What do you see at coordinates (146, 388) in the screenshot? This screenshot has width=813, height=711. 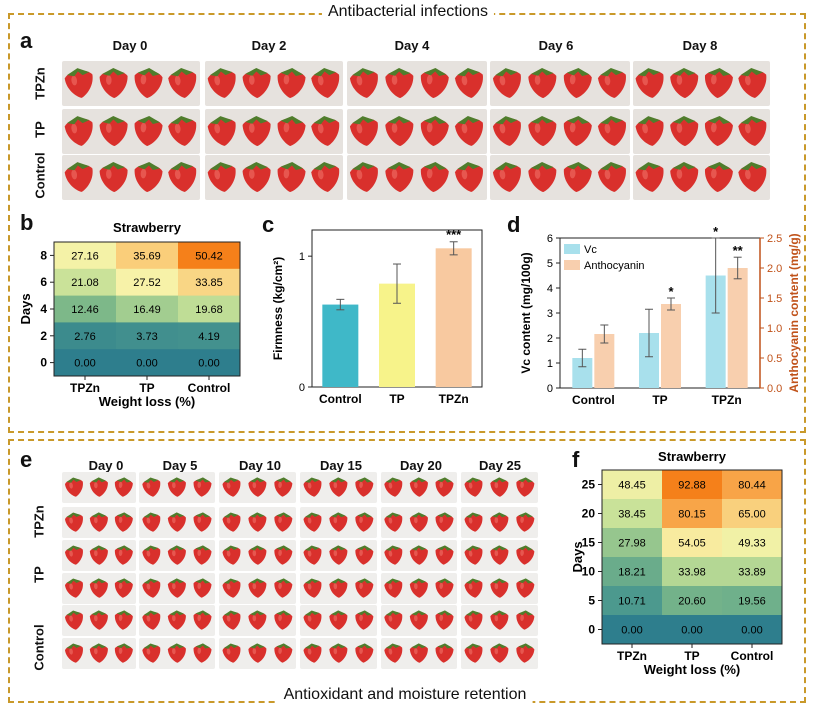 I see `x-tick-label: TP` at bounding box center [146, 388].